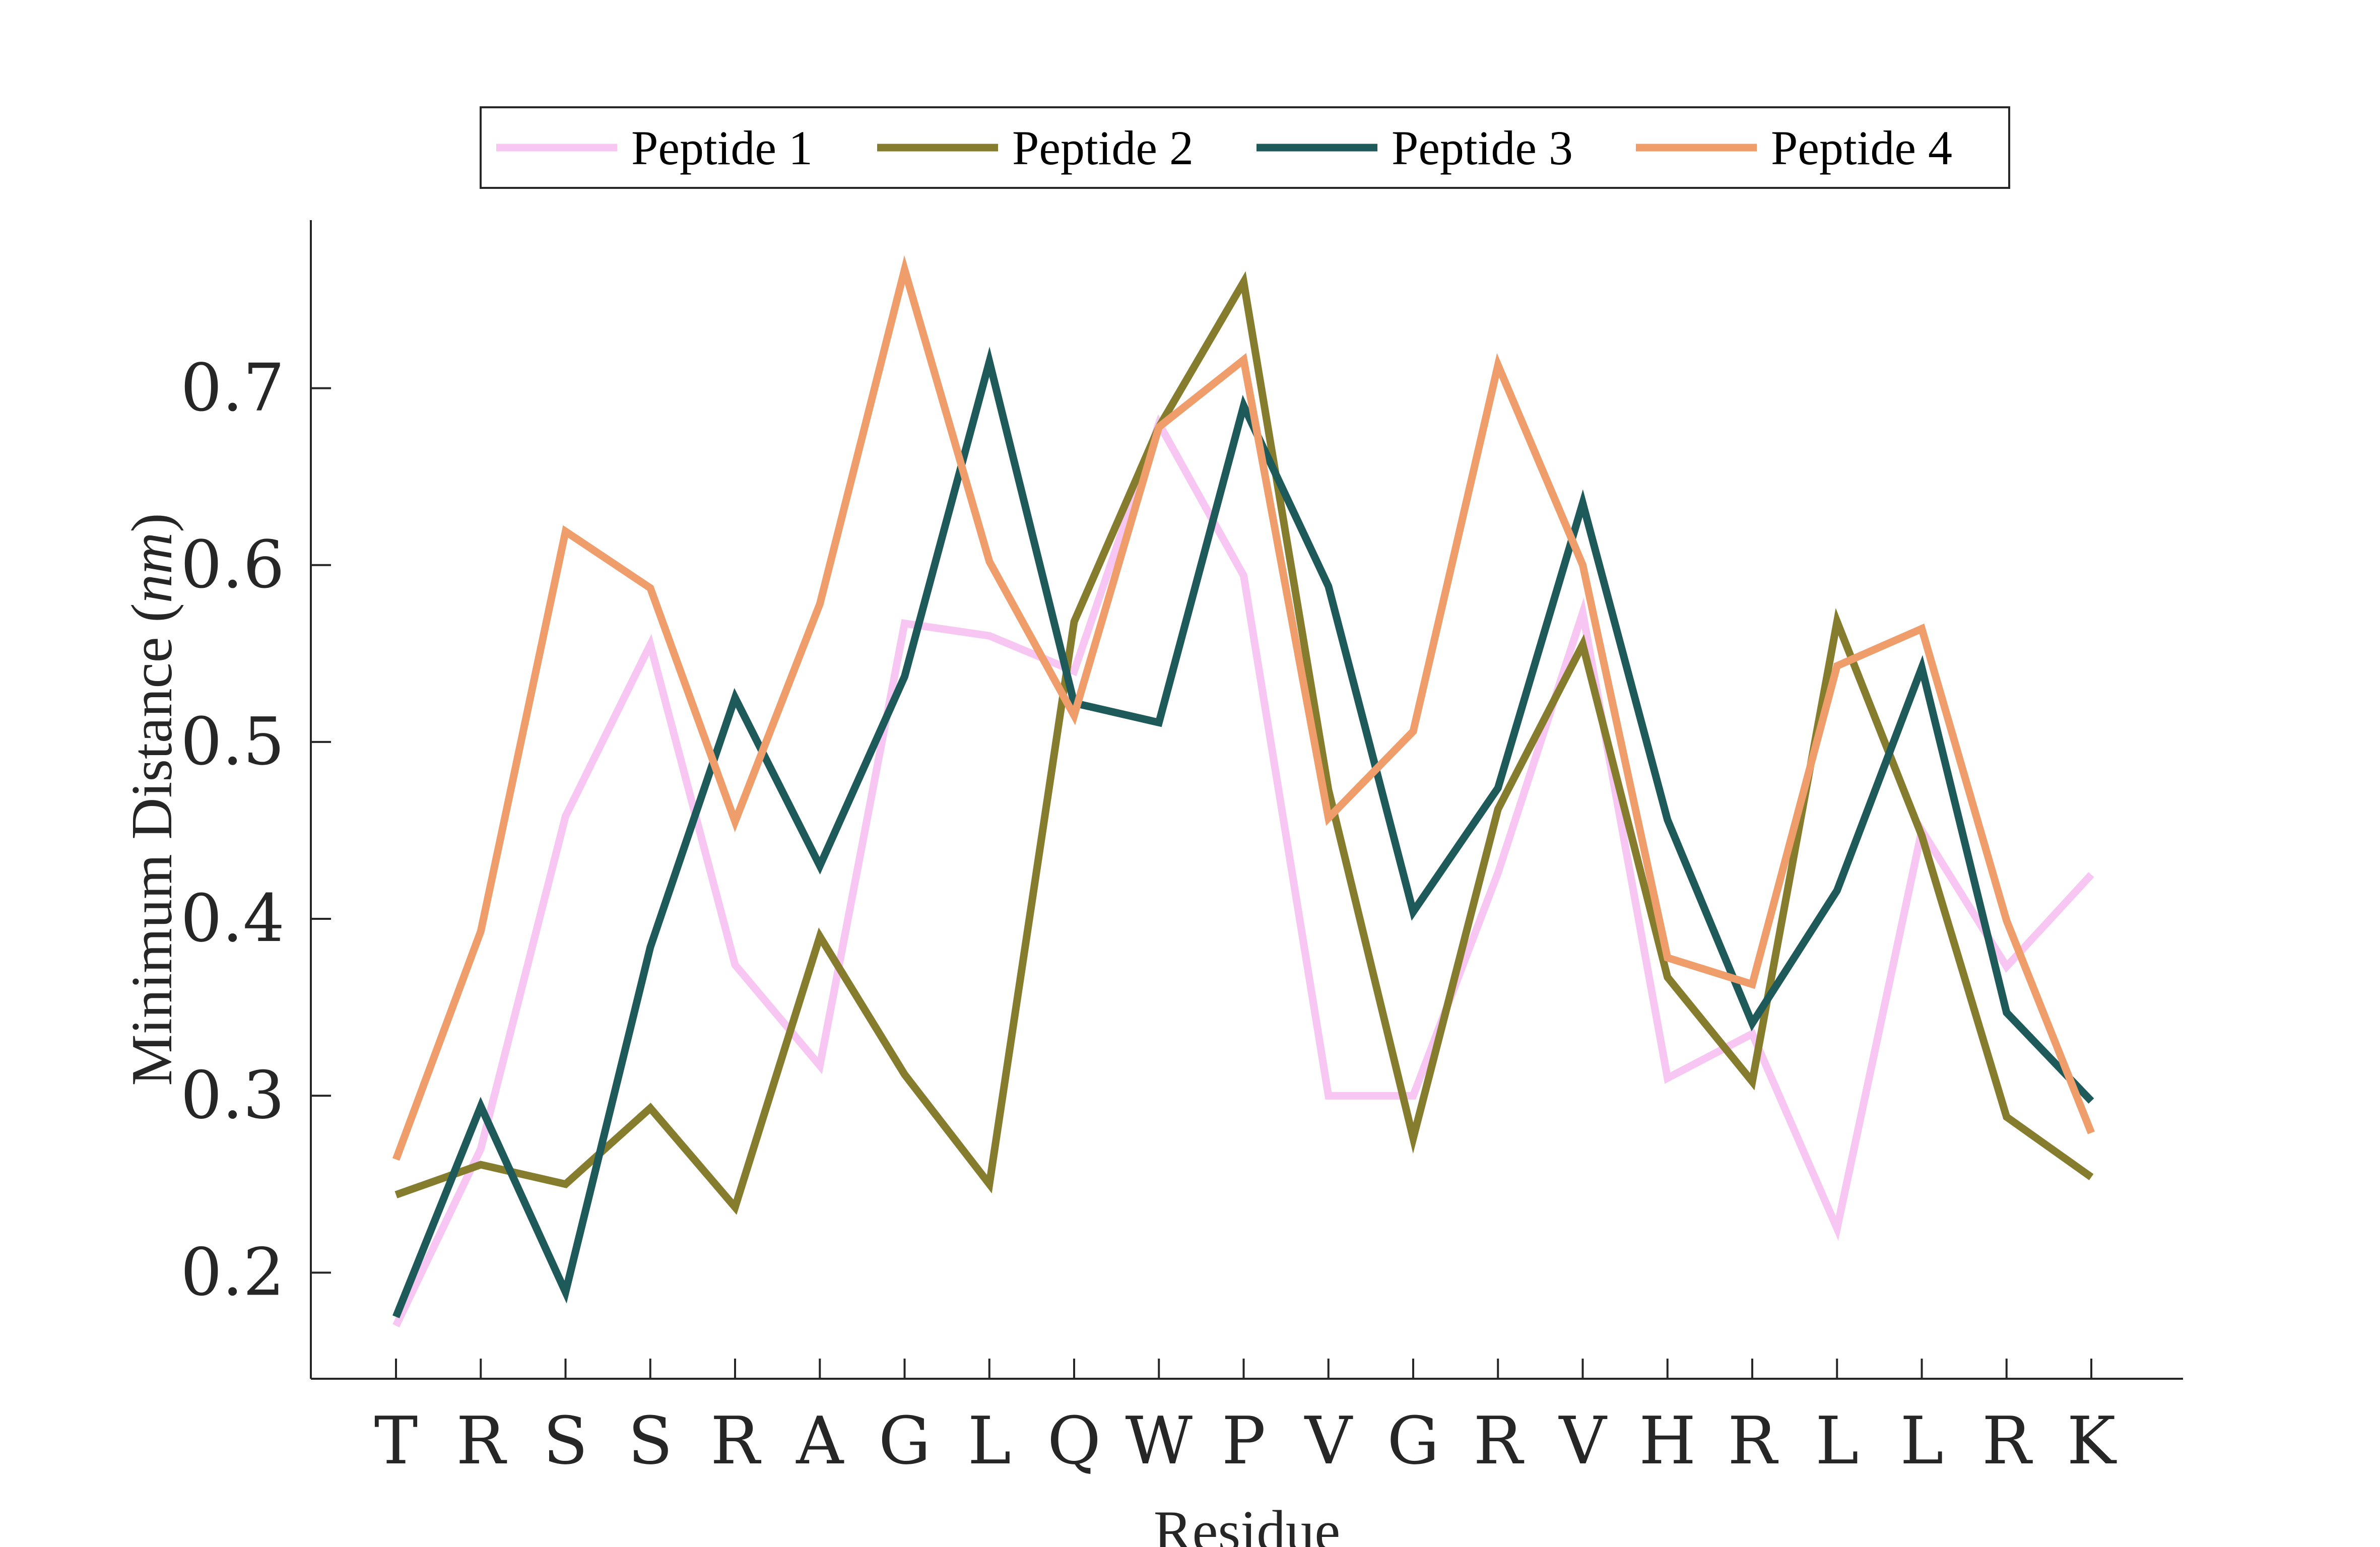 This screenshot has width=2380, height=1547. Describe the element at coordinates (232, 918) in the screenshot. I see `y-tick-label: 0.4` at that location.